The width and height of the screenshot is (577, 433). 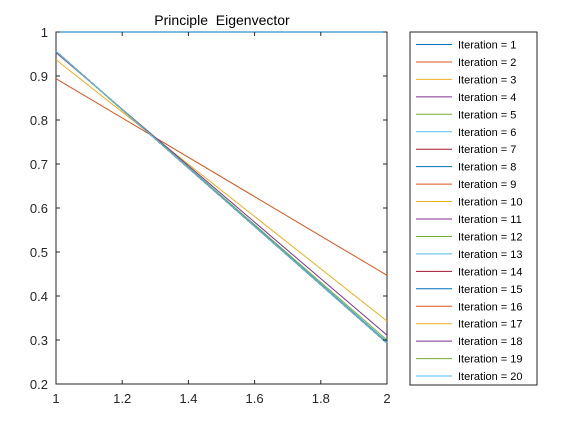 I want to click on legend-label: Iteration = 18, so click(x=490, y=342).